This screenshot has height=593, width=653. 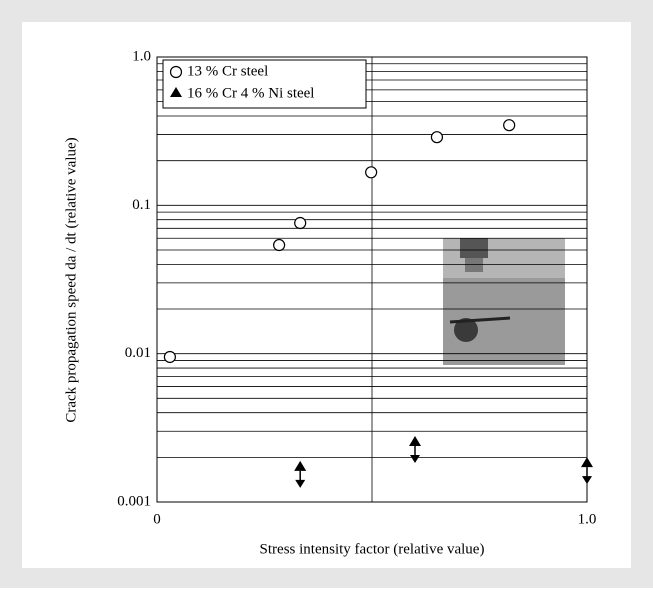 What do you see at coordinates (157, 519) in the screenshot?
I see `x-tick-label: 0` at bounding box center [157, 519].